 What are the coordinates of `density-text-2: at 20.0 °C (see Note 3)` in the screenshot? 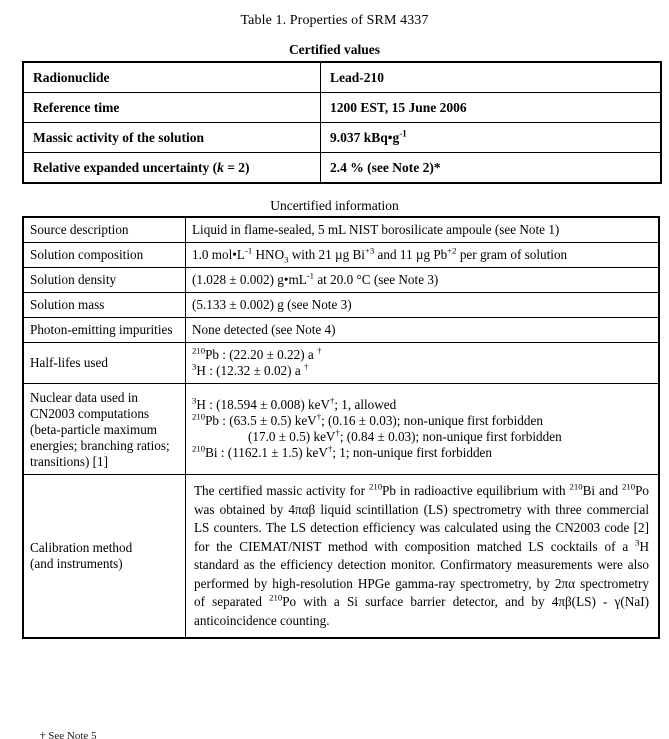 It's located at (376, 279).